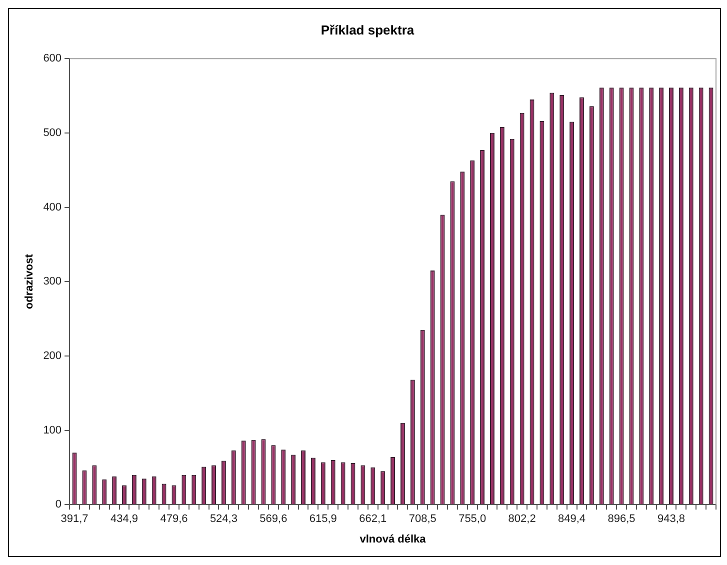 This screenshot has height=565, width=727. Describe the element at coordinates (572, 519) in the screenshot. I see `x-tick-label: 849,4` at that location.